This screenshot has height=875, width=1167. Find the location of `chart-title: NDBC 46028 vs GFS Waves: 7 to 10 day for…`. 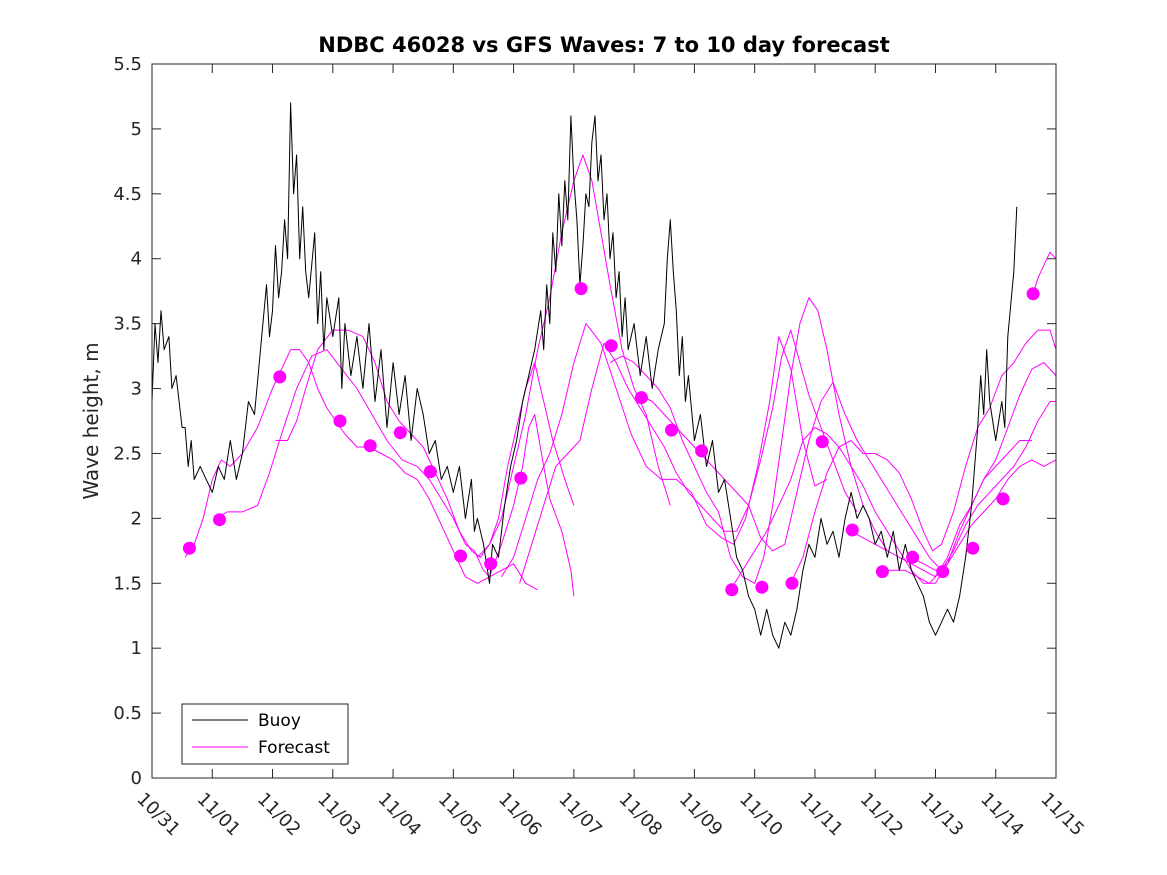

chart-title: NDBC 46028 vs GFS Waves: 7 to 10 day for… is located at coordinates (603, 45).